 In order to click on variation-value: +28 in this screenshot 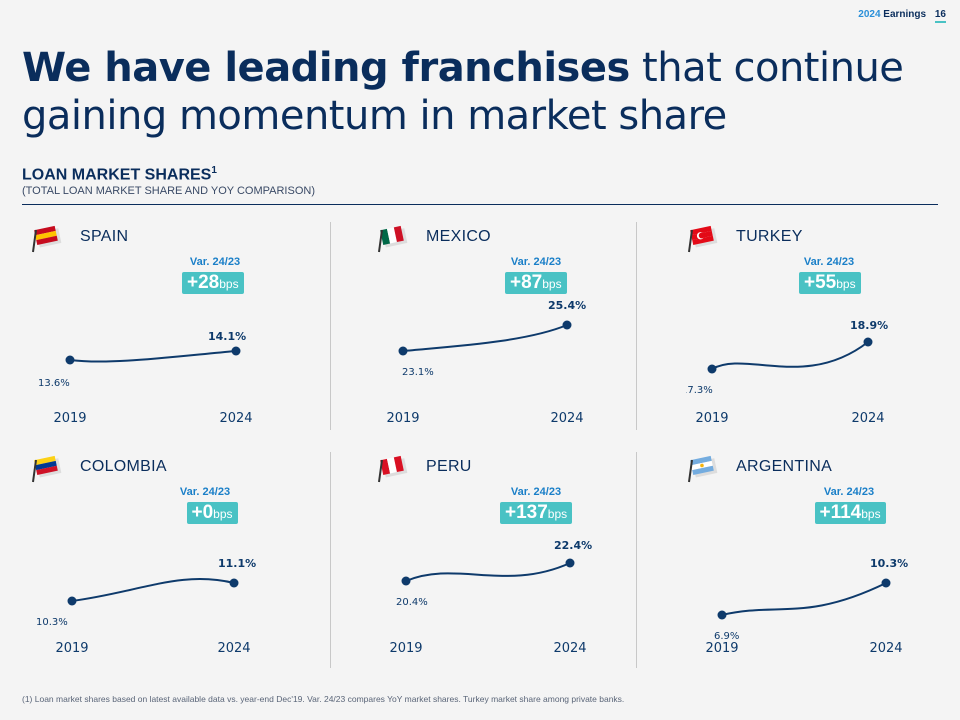, I will do `click(203, 282)`.